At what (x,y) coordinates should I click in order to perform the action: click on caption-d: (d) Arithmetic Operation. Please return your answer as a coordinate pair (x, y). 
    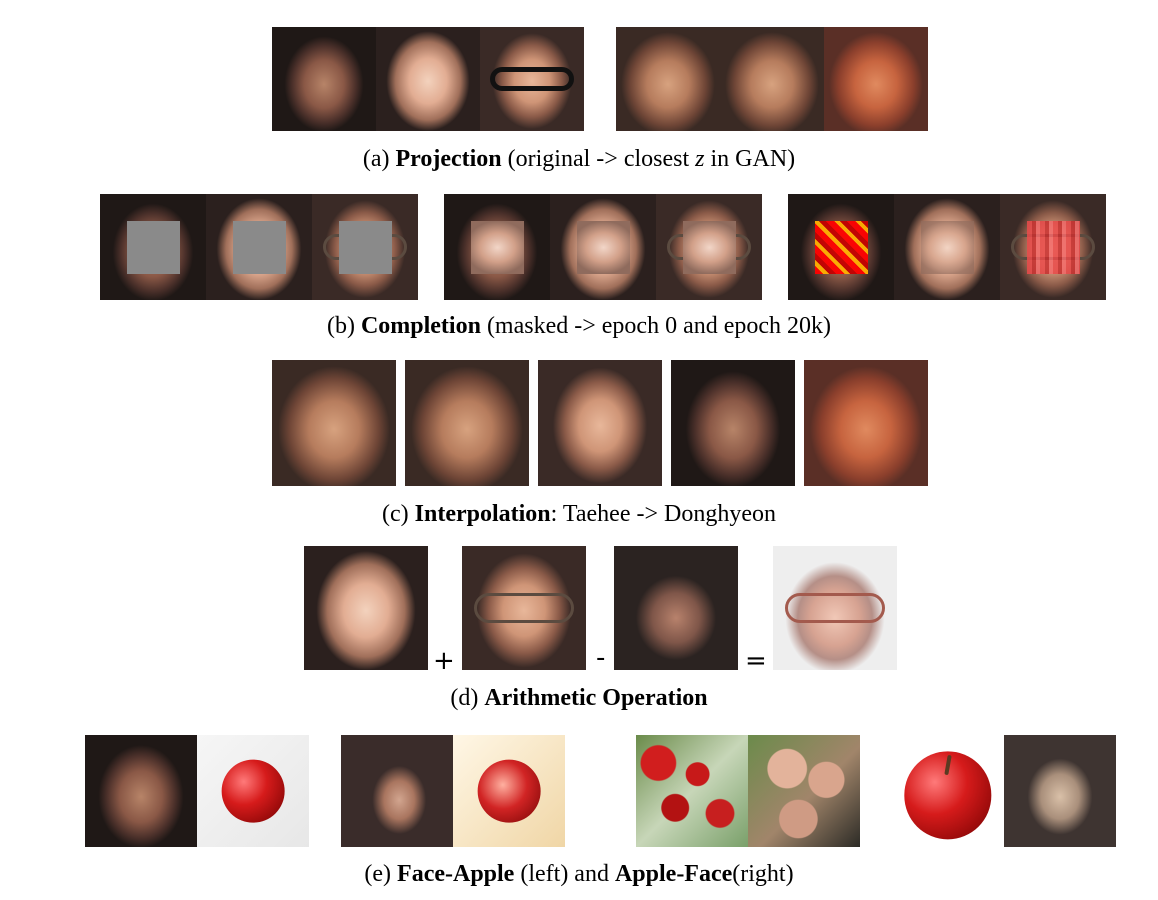
    Looking at the image, I should click on (579, 698).